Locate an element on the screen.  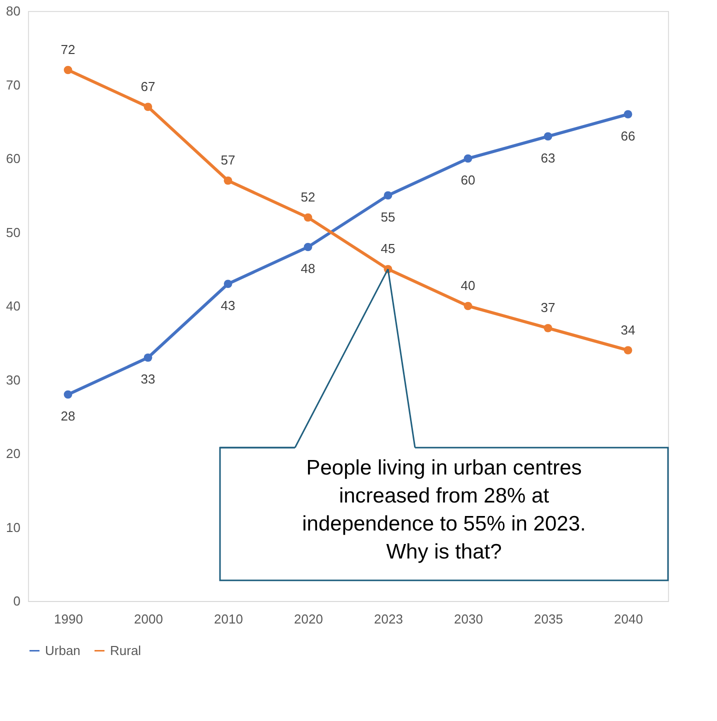
data-label: 34 is located at coordinates (628, 330).